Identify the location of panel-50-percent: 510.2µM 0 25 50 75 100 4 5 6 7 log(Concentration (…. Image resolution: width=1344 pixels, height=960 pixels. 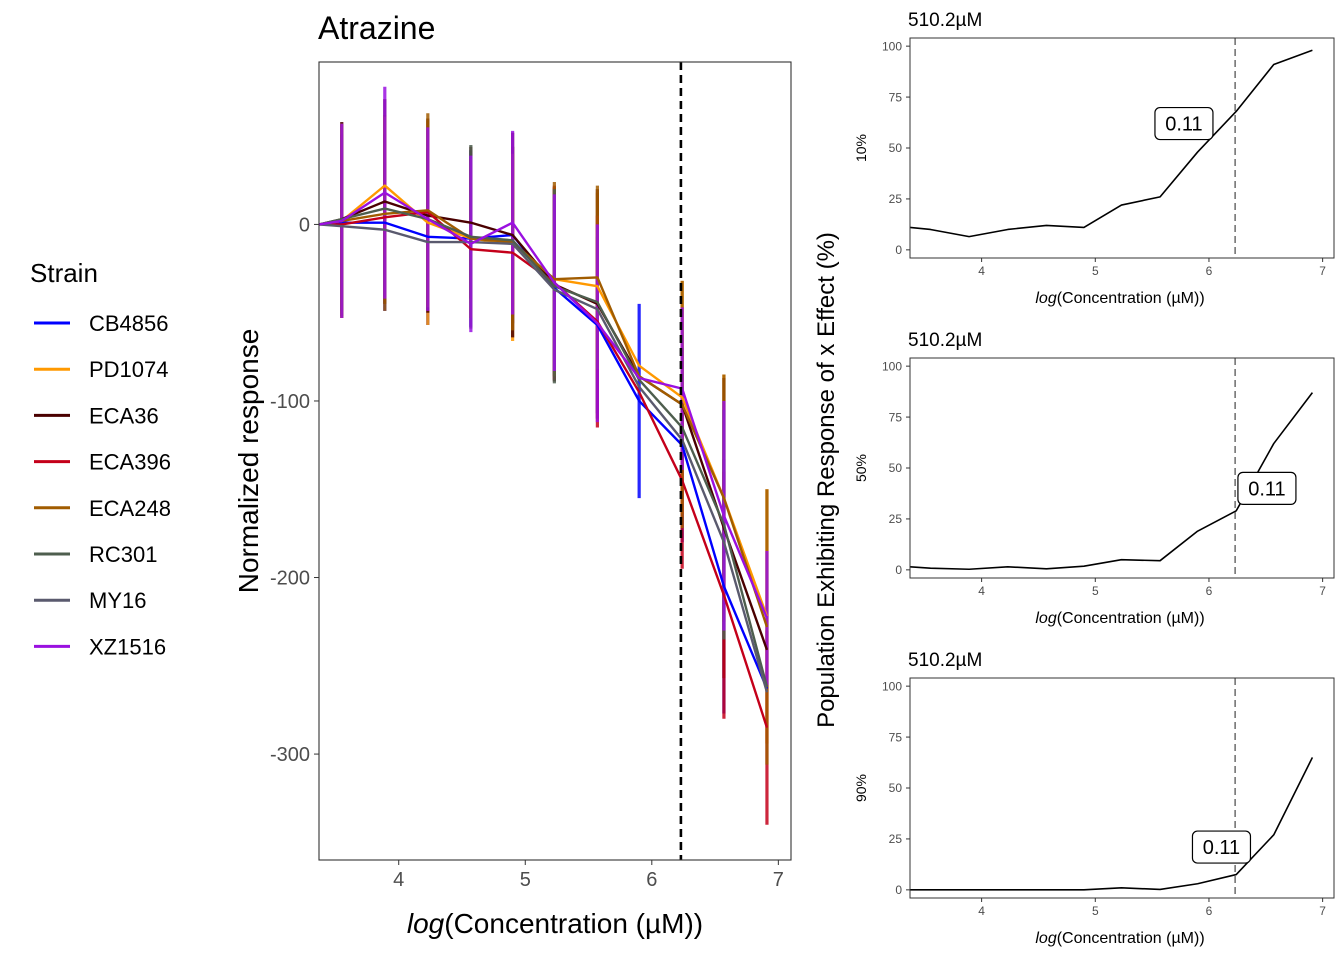
(1094, 478).